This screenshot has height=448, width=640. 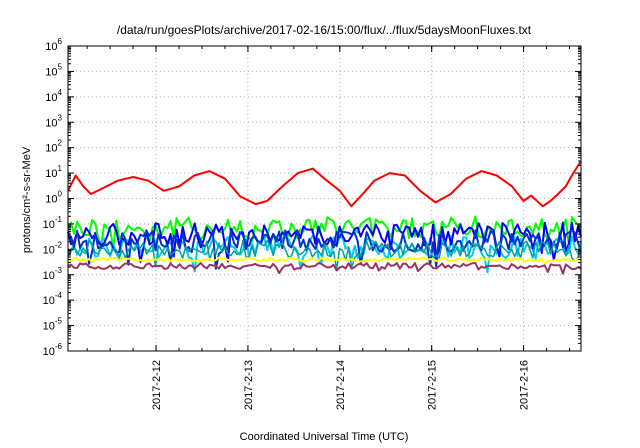 What do you see at coordinates (53, 70) in the screenshot?
I see `y-tick-label: 10⁵` at bounding box center [53, 70].